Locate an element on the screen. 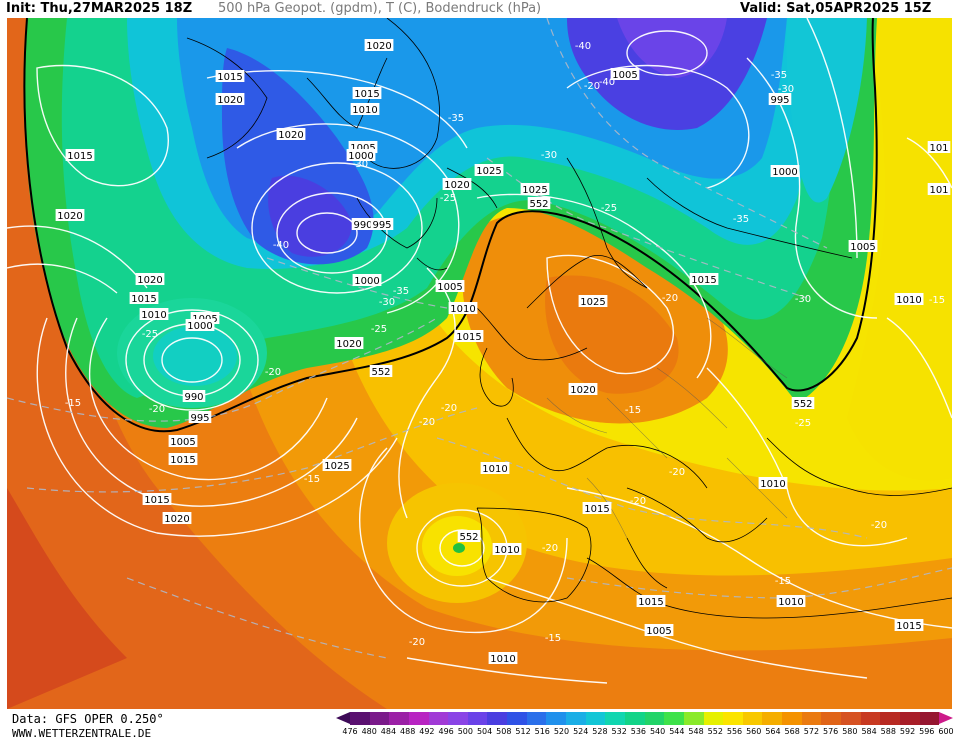  pressure-label: 101 is located at coordinates (939, 147).